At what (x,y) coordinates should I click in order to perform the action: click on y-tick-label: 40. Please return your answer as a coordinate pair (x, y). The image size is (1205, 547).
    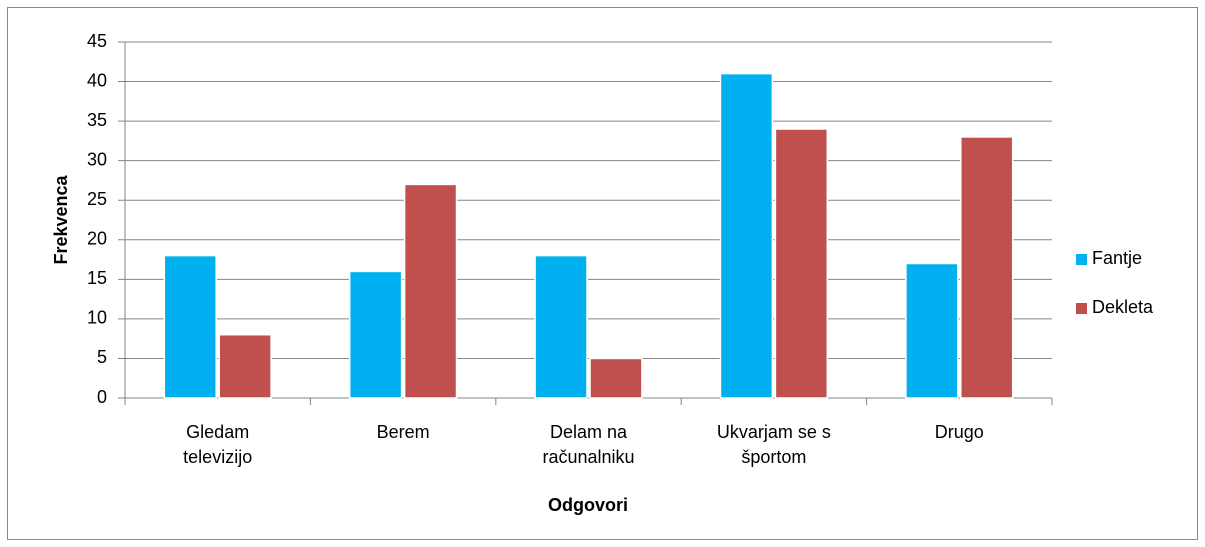
    Looking at the image, I should click on (97, 80).